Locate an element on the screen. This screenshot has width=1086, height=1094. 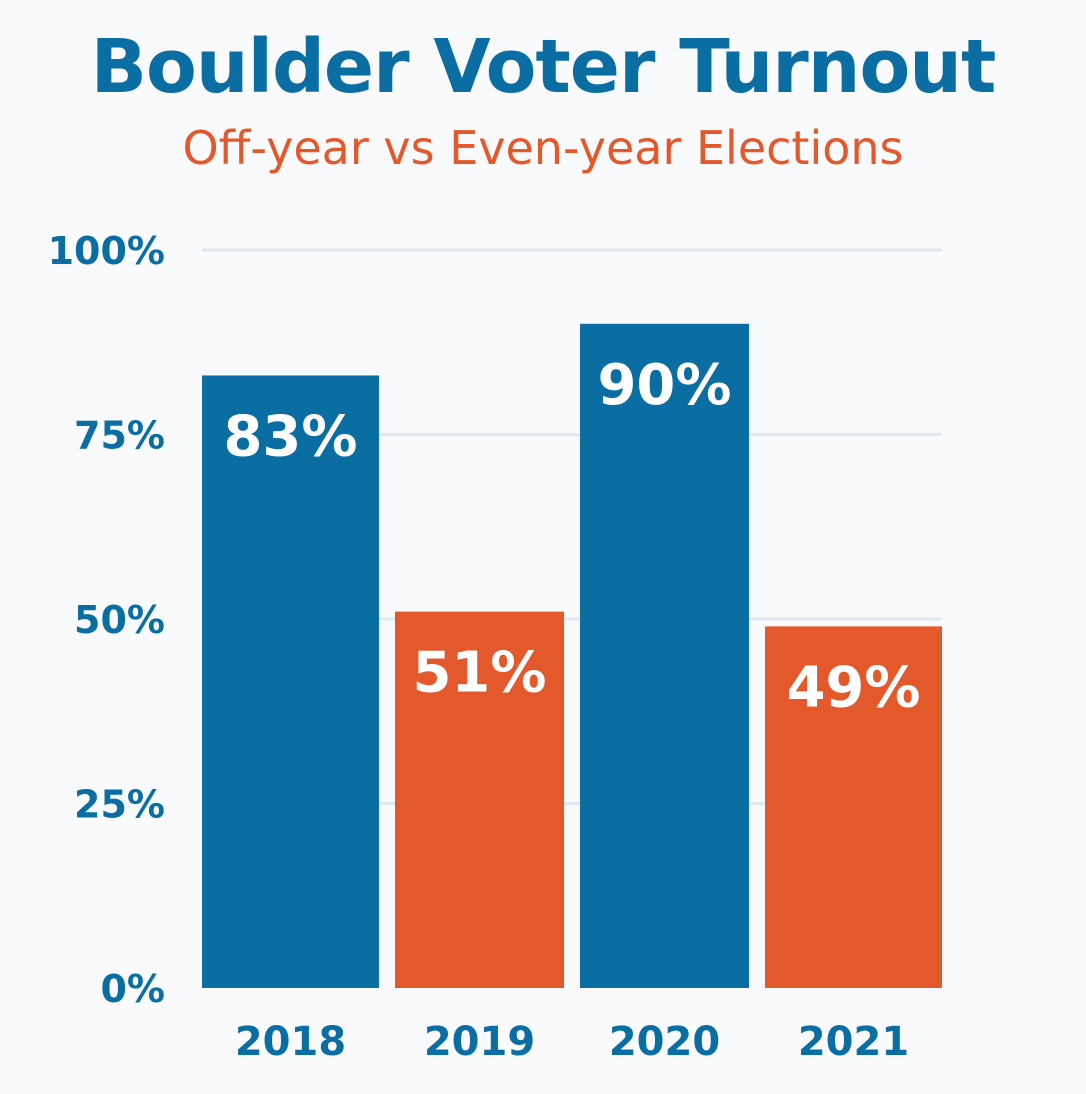
data-label: 49% is located at coordinates (853, 687).